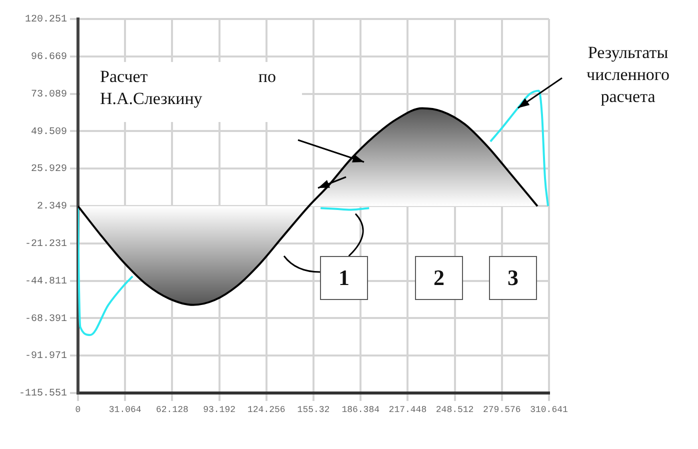 The height and width of the screenshot is (449, 698). Describe the element at coordinates (455, 409) in the screenshot. I see `x-tick-label: 248.512` at that location.